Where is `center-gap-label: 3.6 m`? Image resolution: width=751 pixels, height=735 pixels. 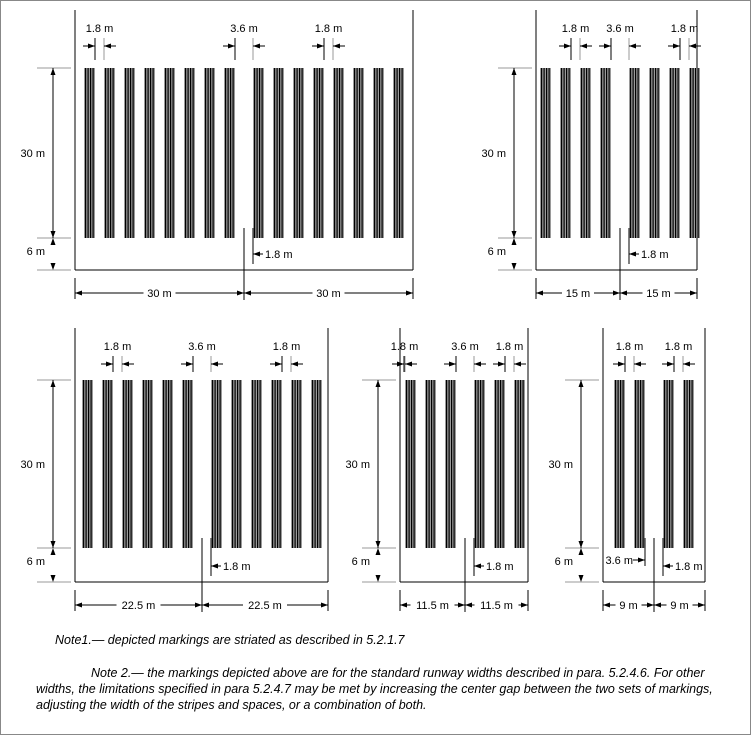
center-gap-label: 3.6 m is located at coordinates (619, 561).